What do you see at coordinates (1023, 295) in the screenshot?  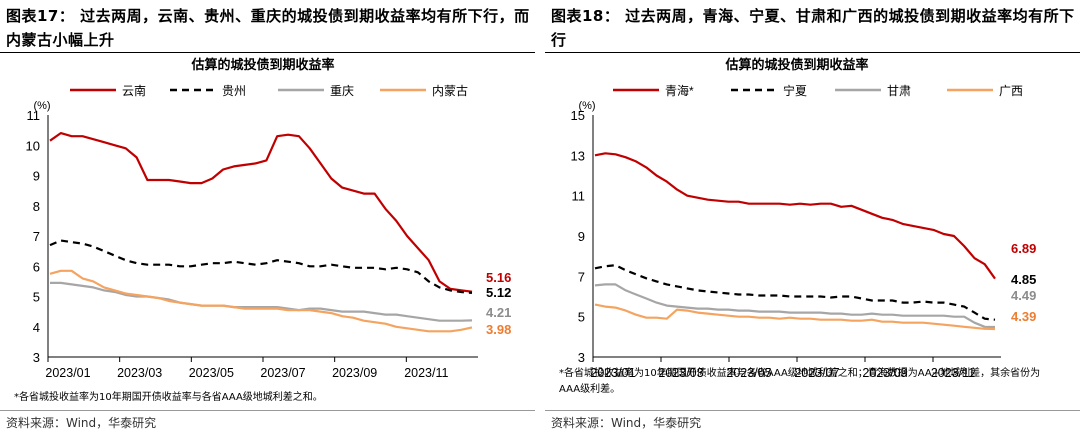 I see `end-value-label-2: 4.49` at bounding box center [1023, 295].